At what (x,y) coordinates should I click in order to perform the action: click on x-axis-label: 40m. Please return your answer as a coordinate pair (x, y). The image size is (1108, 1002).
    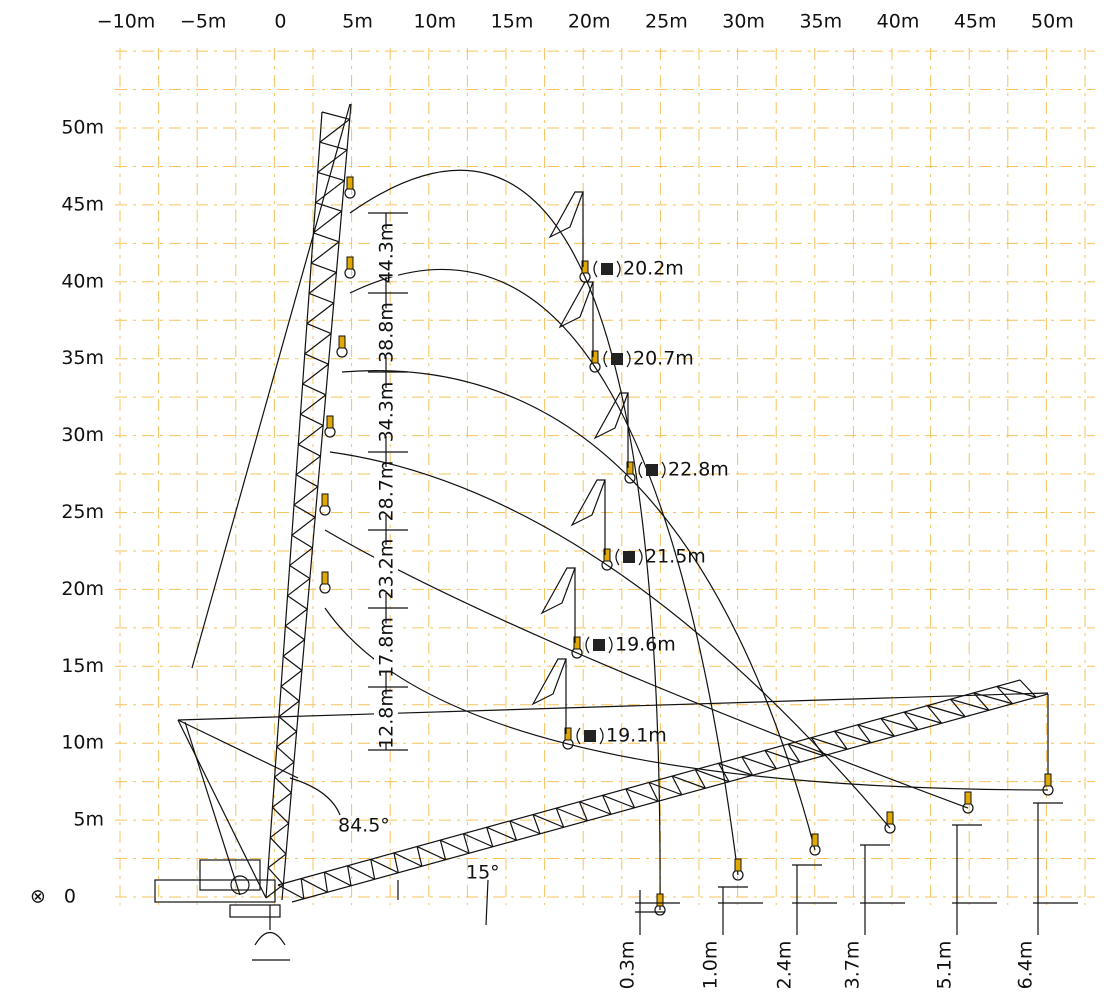
    Looking at the image, I should click on (898, 22).